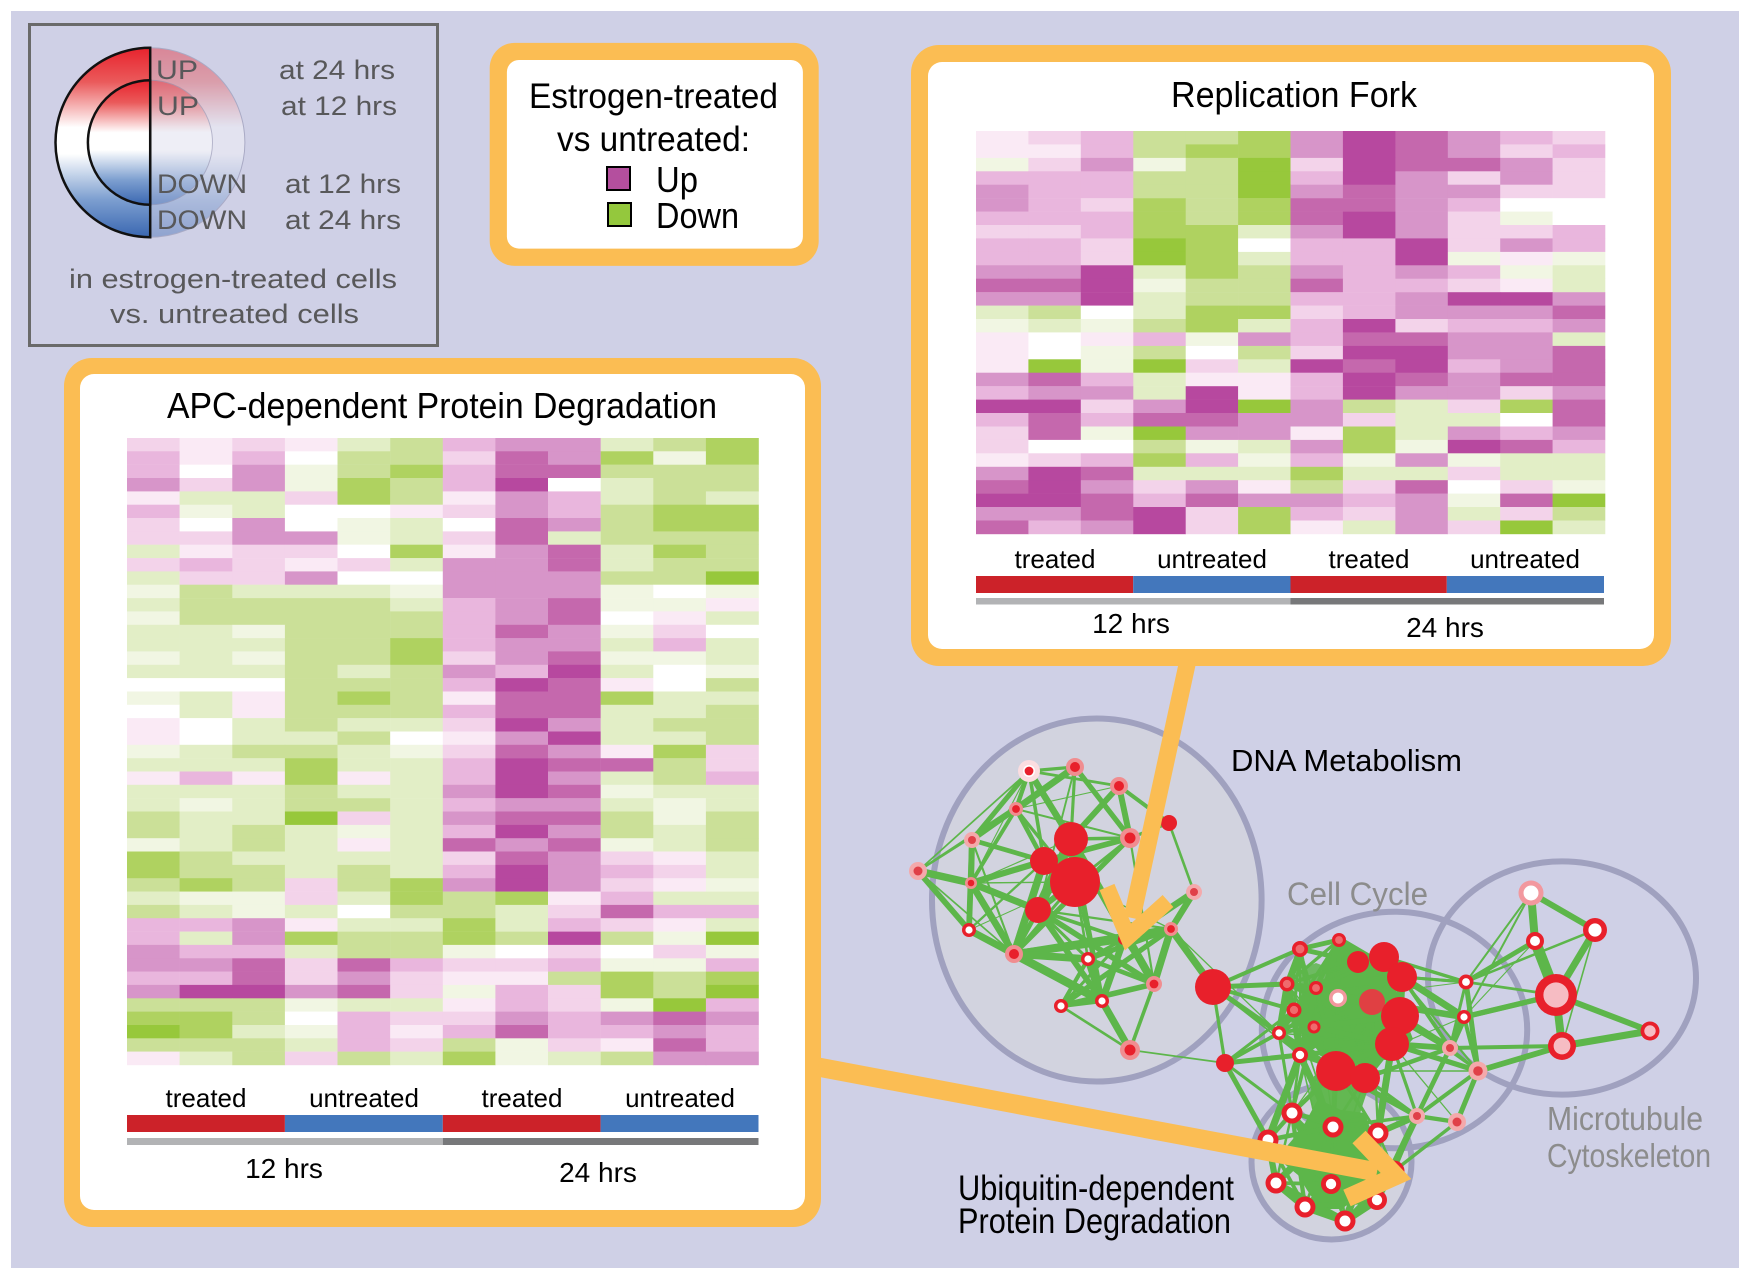  What do you see at coordinates (1625, 1118) in the screenshot?
I see `svg-text: Microtubule` at bounding box center [1625, 1118].